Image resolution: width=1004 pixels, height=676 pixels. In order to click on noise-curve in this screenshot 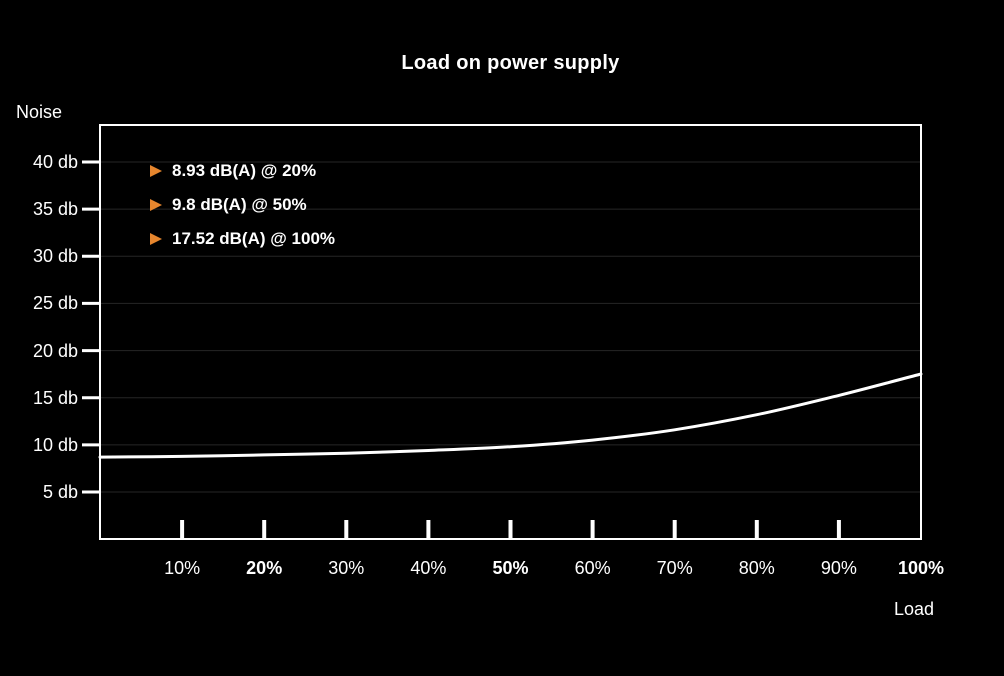, I will do `click(510, 415)`.